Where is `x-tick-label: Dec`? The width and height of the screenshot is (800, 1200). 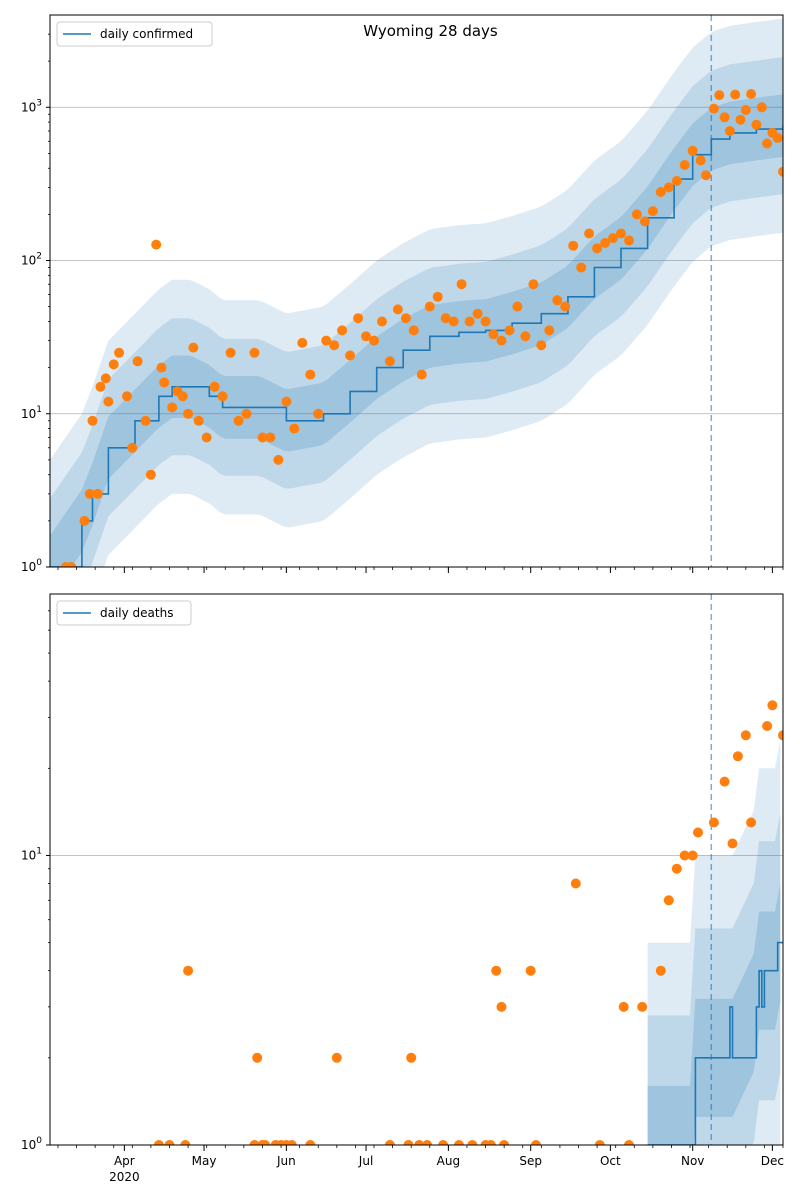 x-tick-label: Dec is located at coordinates (772, 1161).